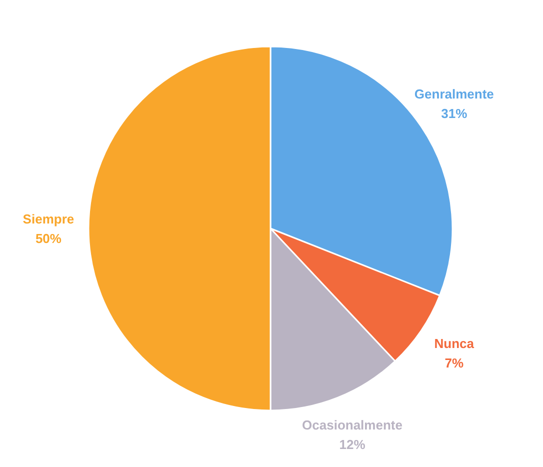 The image size is (543, 467). I want to click on slice-label: Ocasionalmente, so click(352, 425).